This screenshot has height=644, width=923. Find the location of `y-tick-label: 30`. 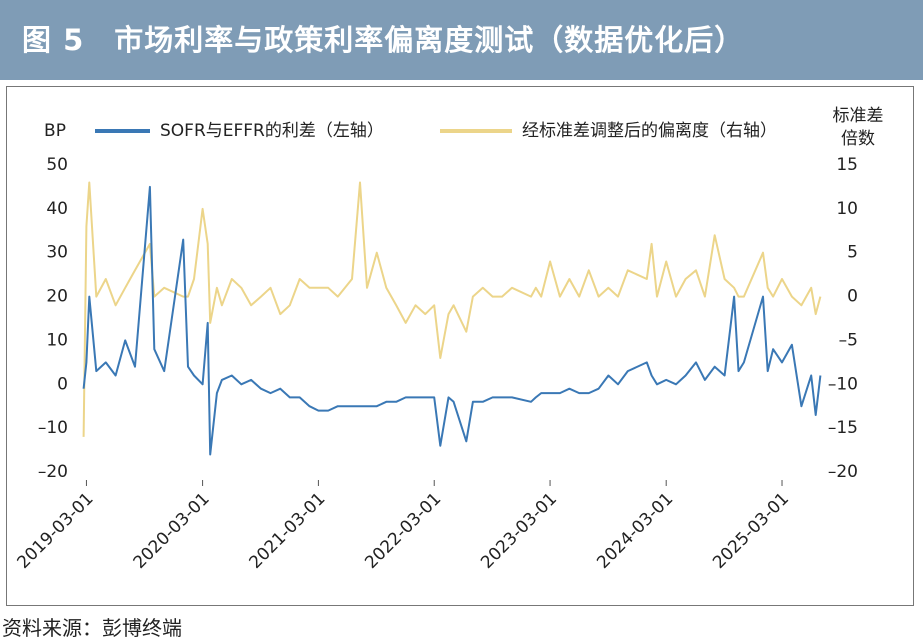

y-tick-label: 30 is located at coordinates (57, 253).